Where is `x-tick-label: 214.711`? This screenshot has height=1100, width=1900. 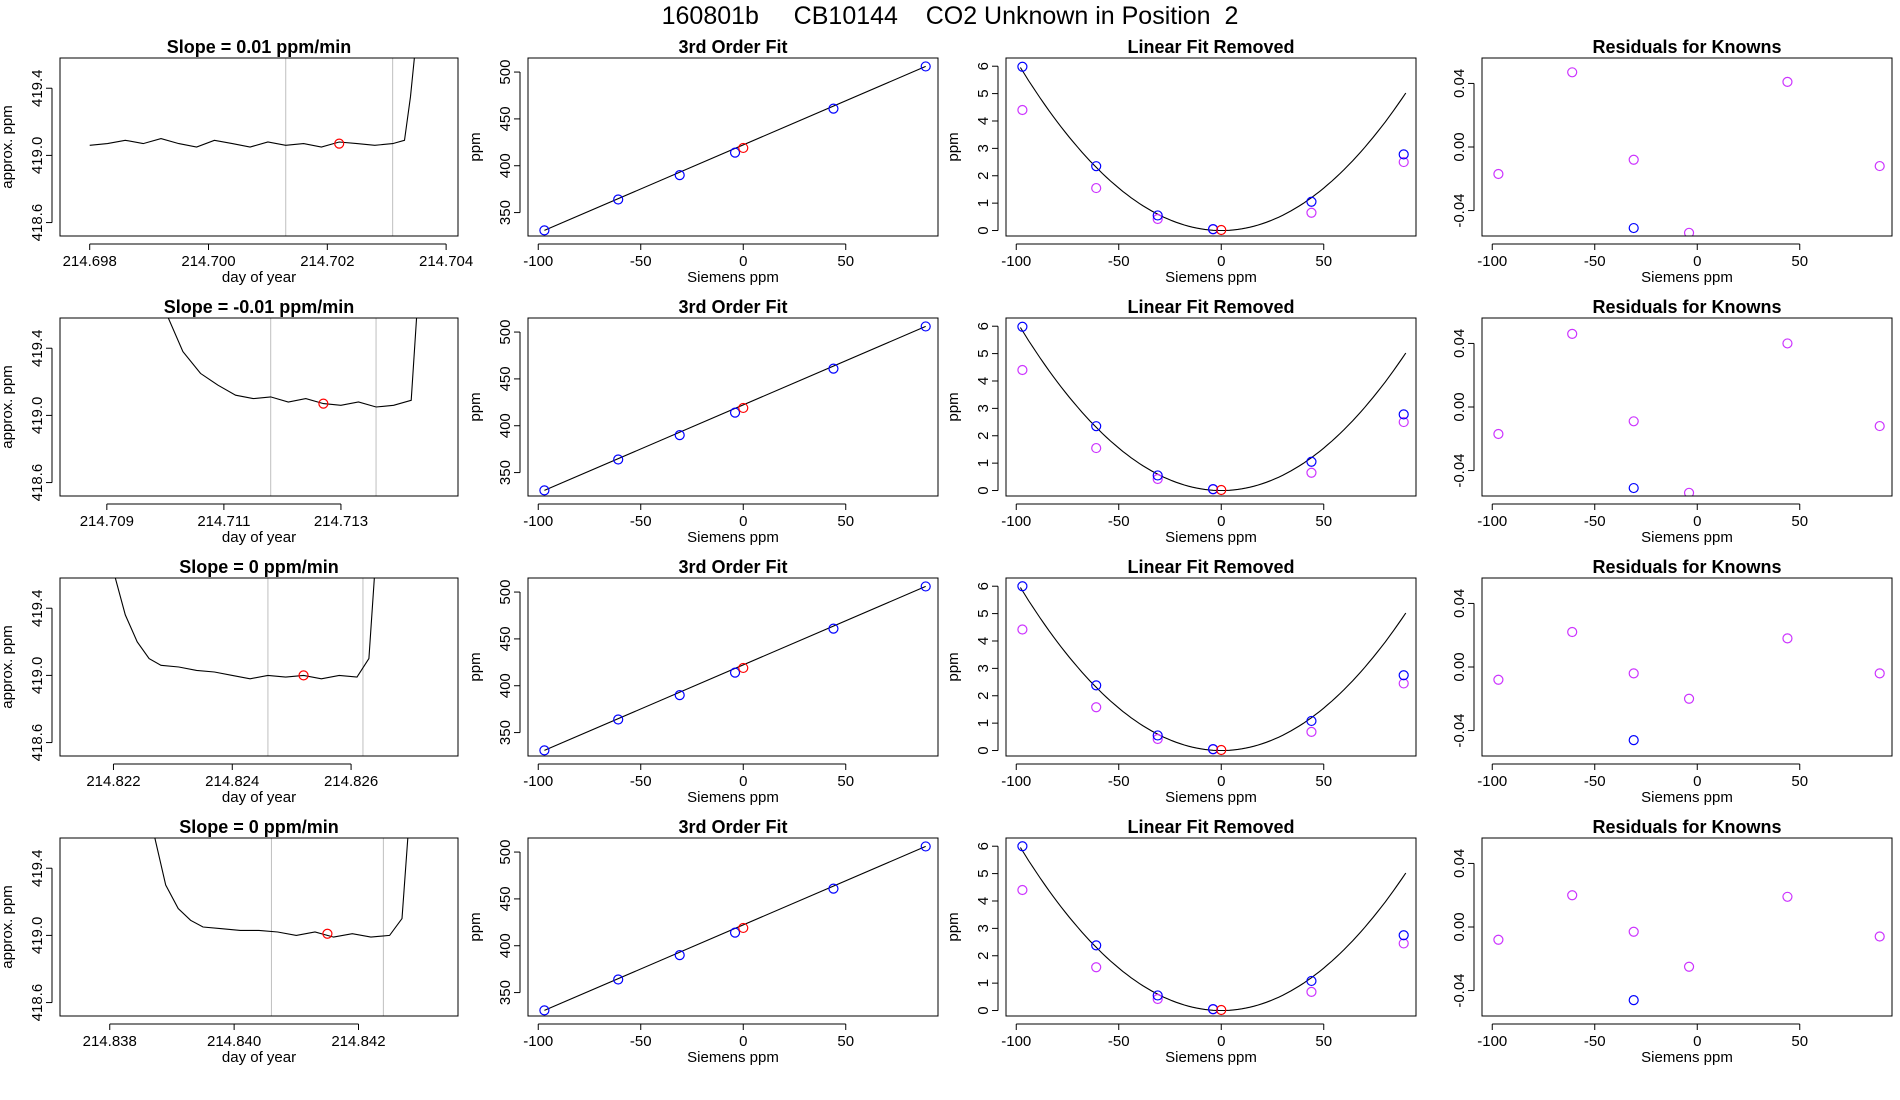 x-tick-label: 214.711 is located at coordinates (223, 521).